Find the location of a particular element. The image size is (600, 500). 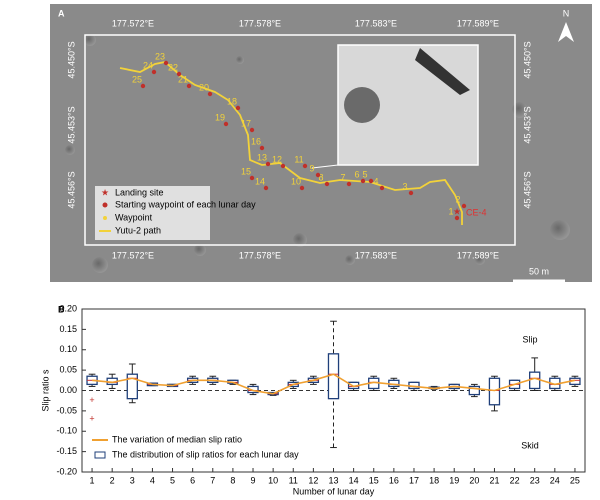

x-tick-label: 24 is located at coordinates (555, 480).